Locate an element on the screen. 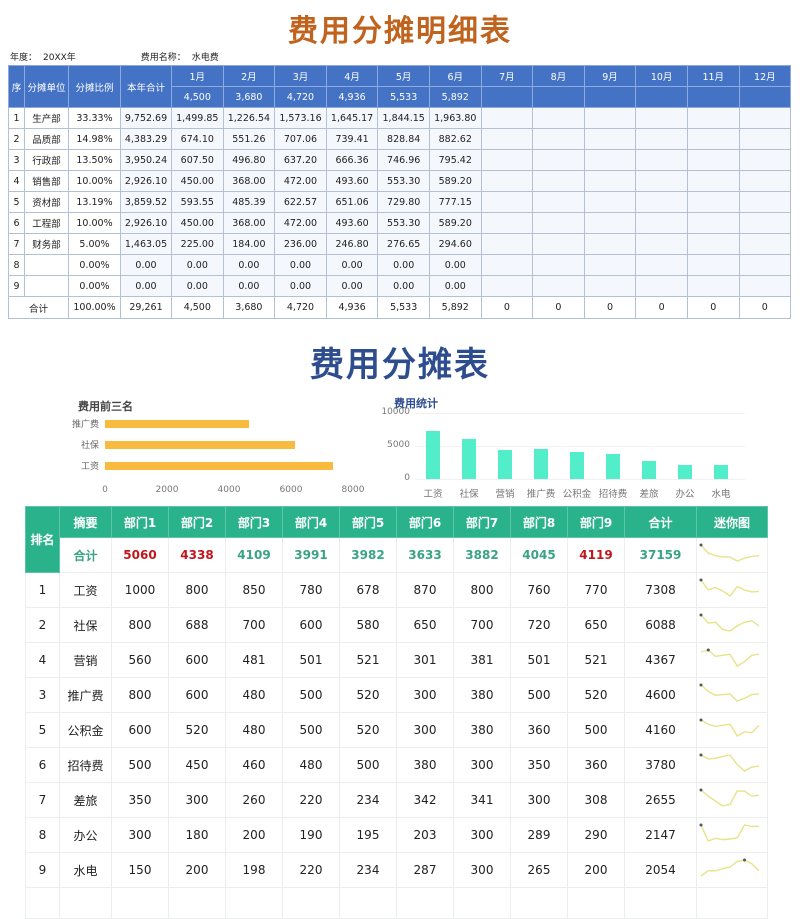 This screenshot has height=919, width=800. row-dept-value: 308 is located at coordinates (596, 800).